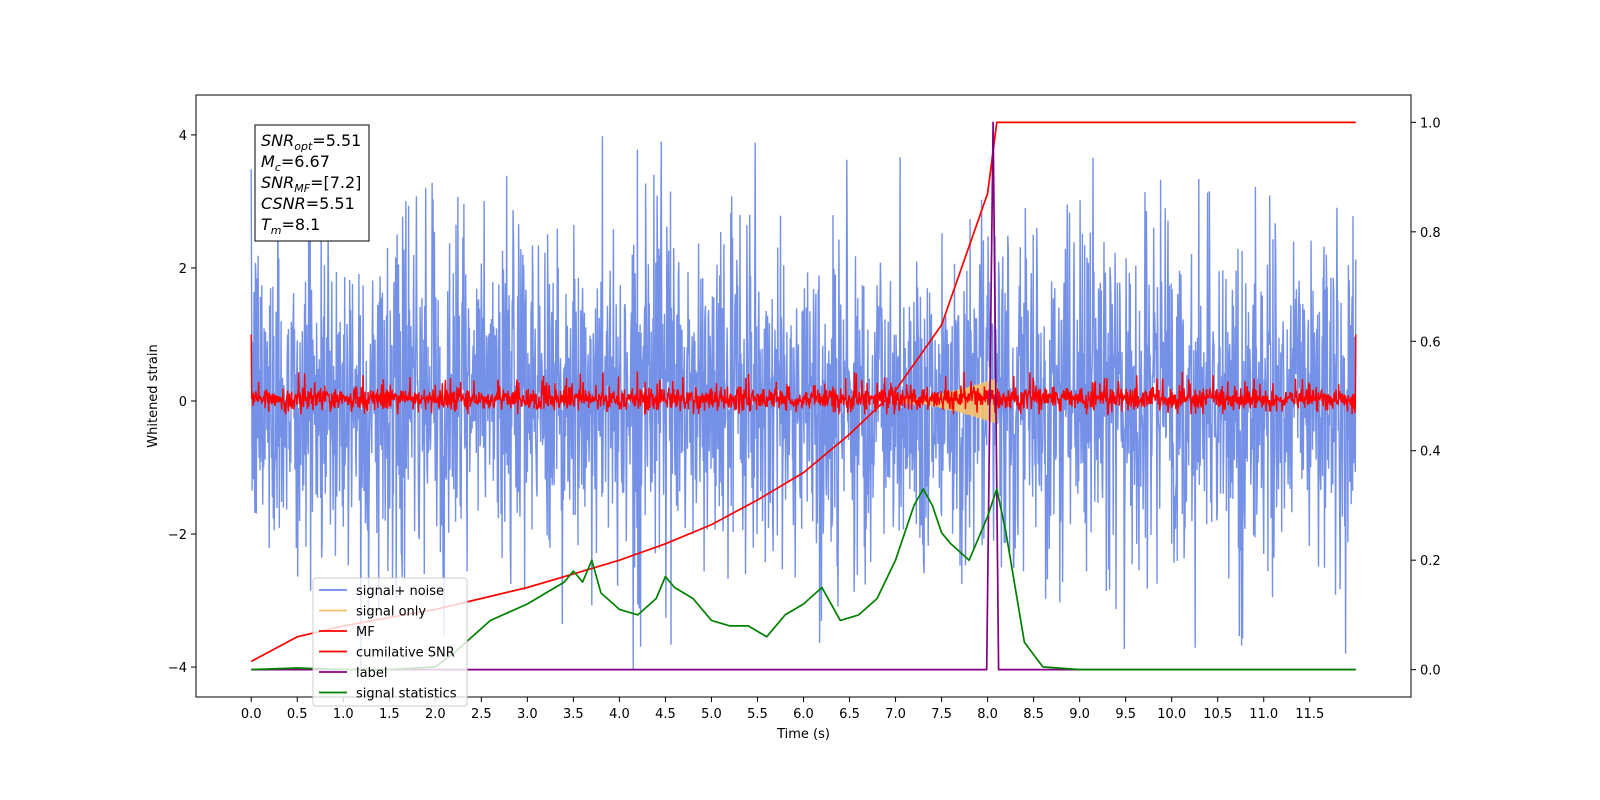 The height and width of the screenshot is (800, 1600). I want to click on y-left-tick-label: −2, so click(177, 535).